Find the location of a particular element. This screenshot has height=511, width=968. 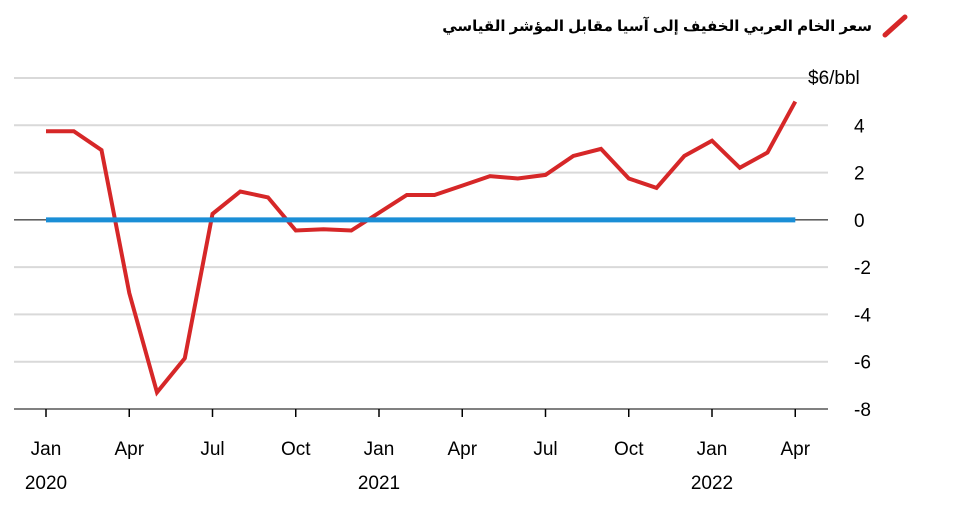

y-tick-label: 0 is located at coordinates (859, 221).